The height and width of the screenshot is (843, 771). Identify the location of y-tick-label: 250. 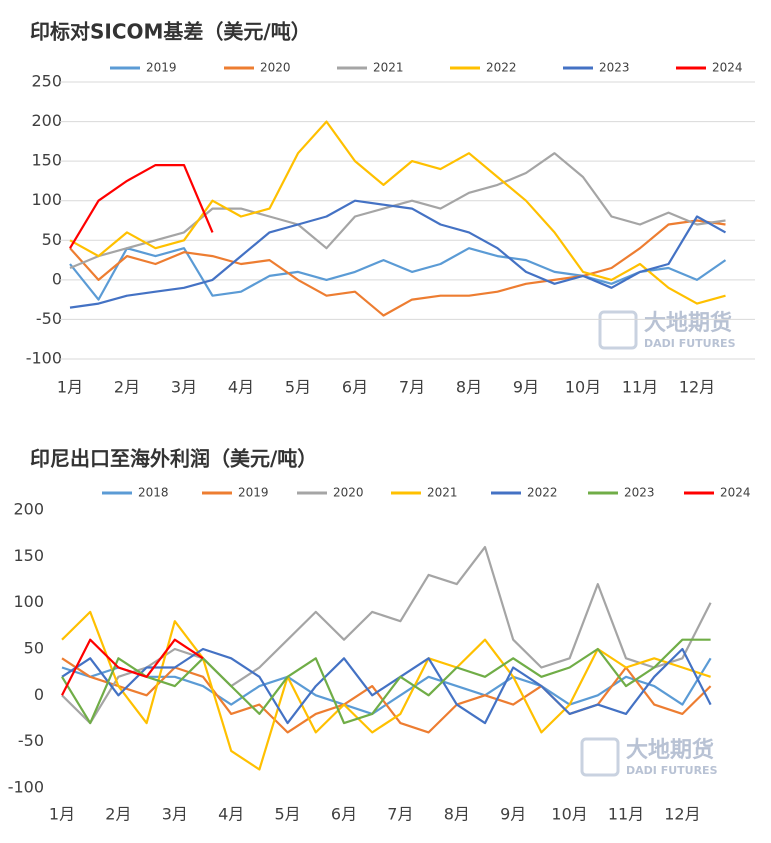
(46, 81).